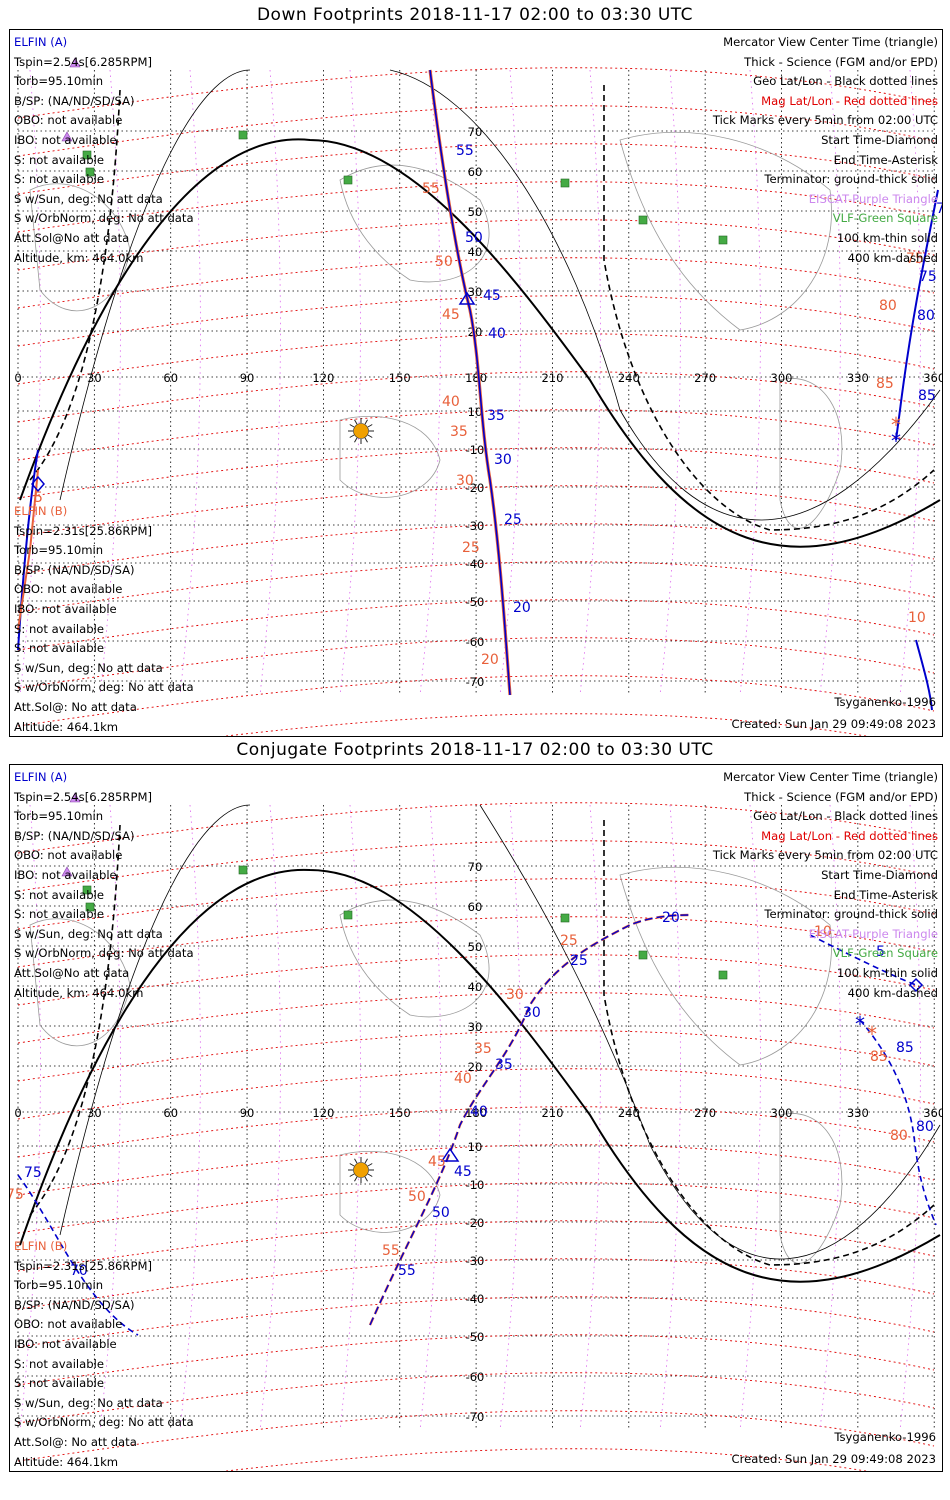 The image size is (950, 1500). Describe the element at coordinates (825, 120) in the screenshot. I see `legend-item: Tick Marks every 5min from 02:00 UTC` at that location.